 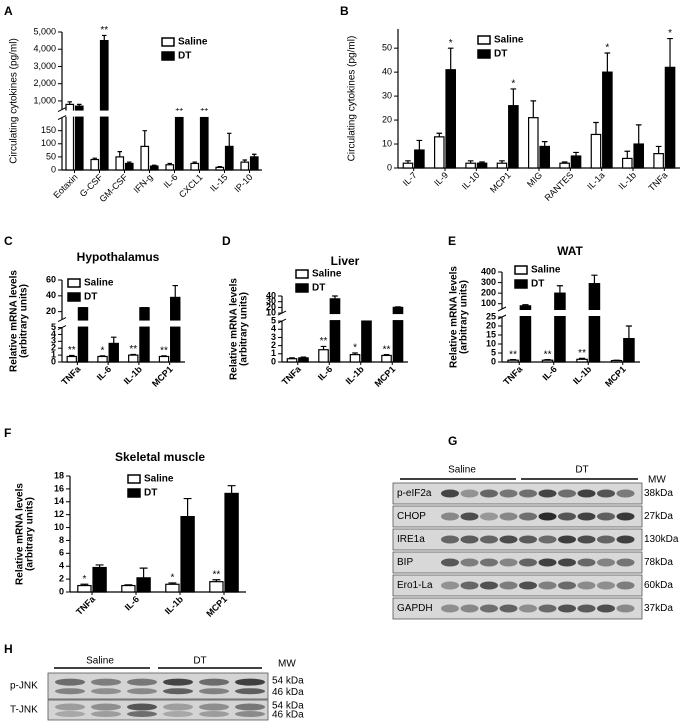 What do you see at coordinates (51, 295) in the screenshot?
I see `y-tick-label: 40` at bounding box center [51, 295].